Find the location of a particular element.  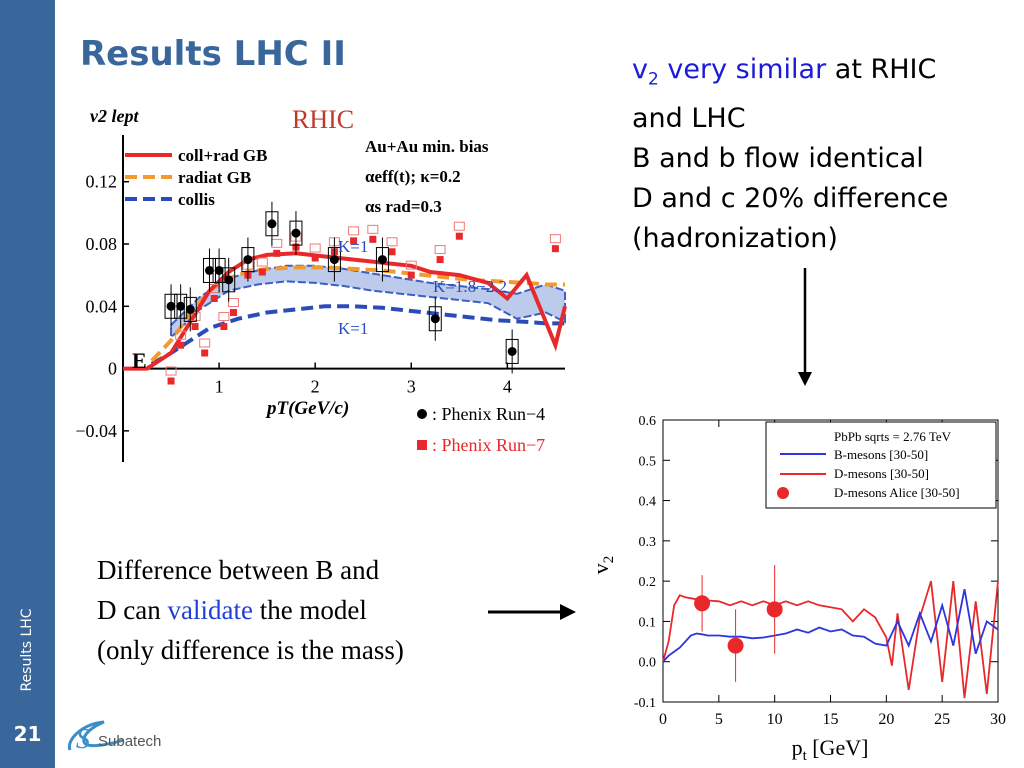

lhc-y-tick-label: 0.2 is located at coordinates (648, 582).